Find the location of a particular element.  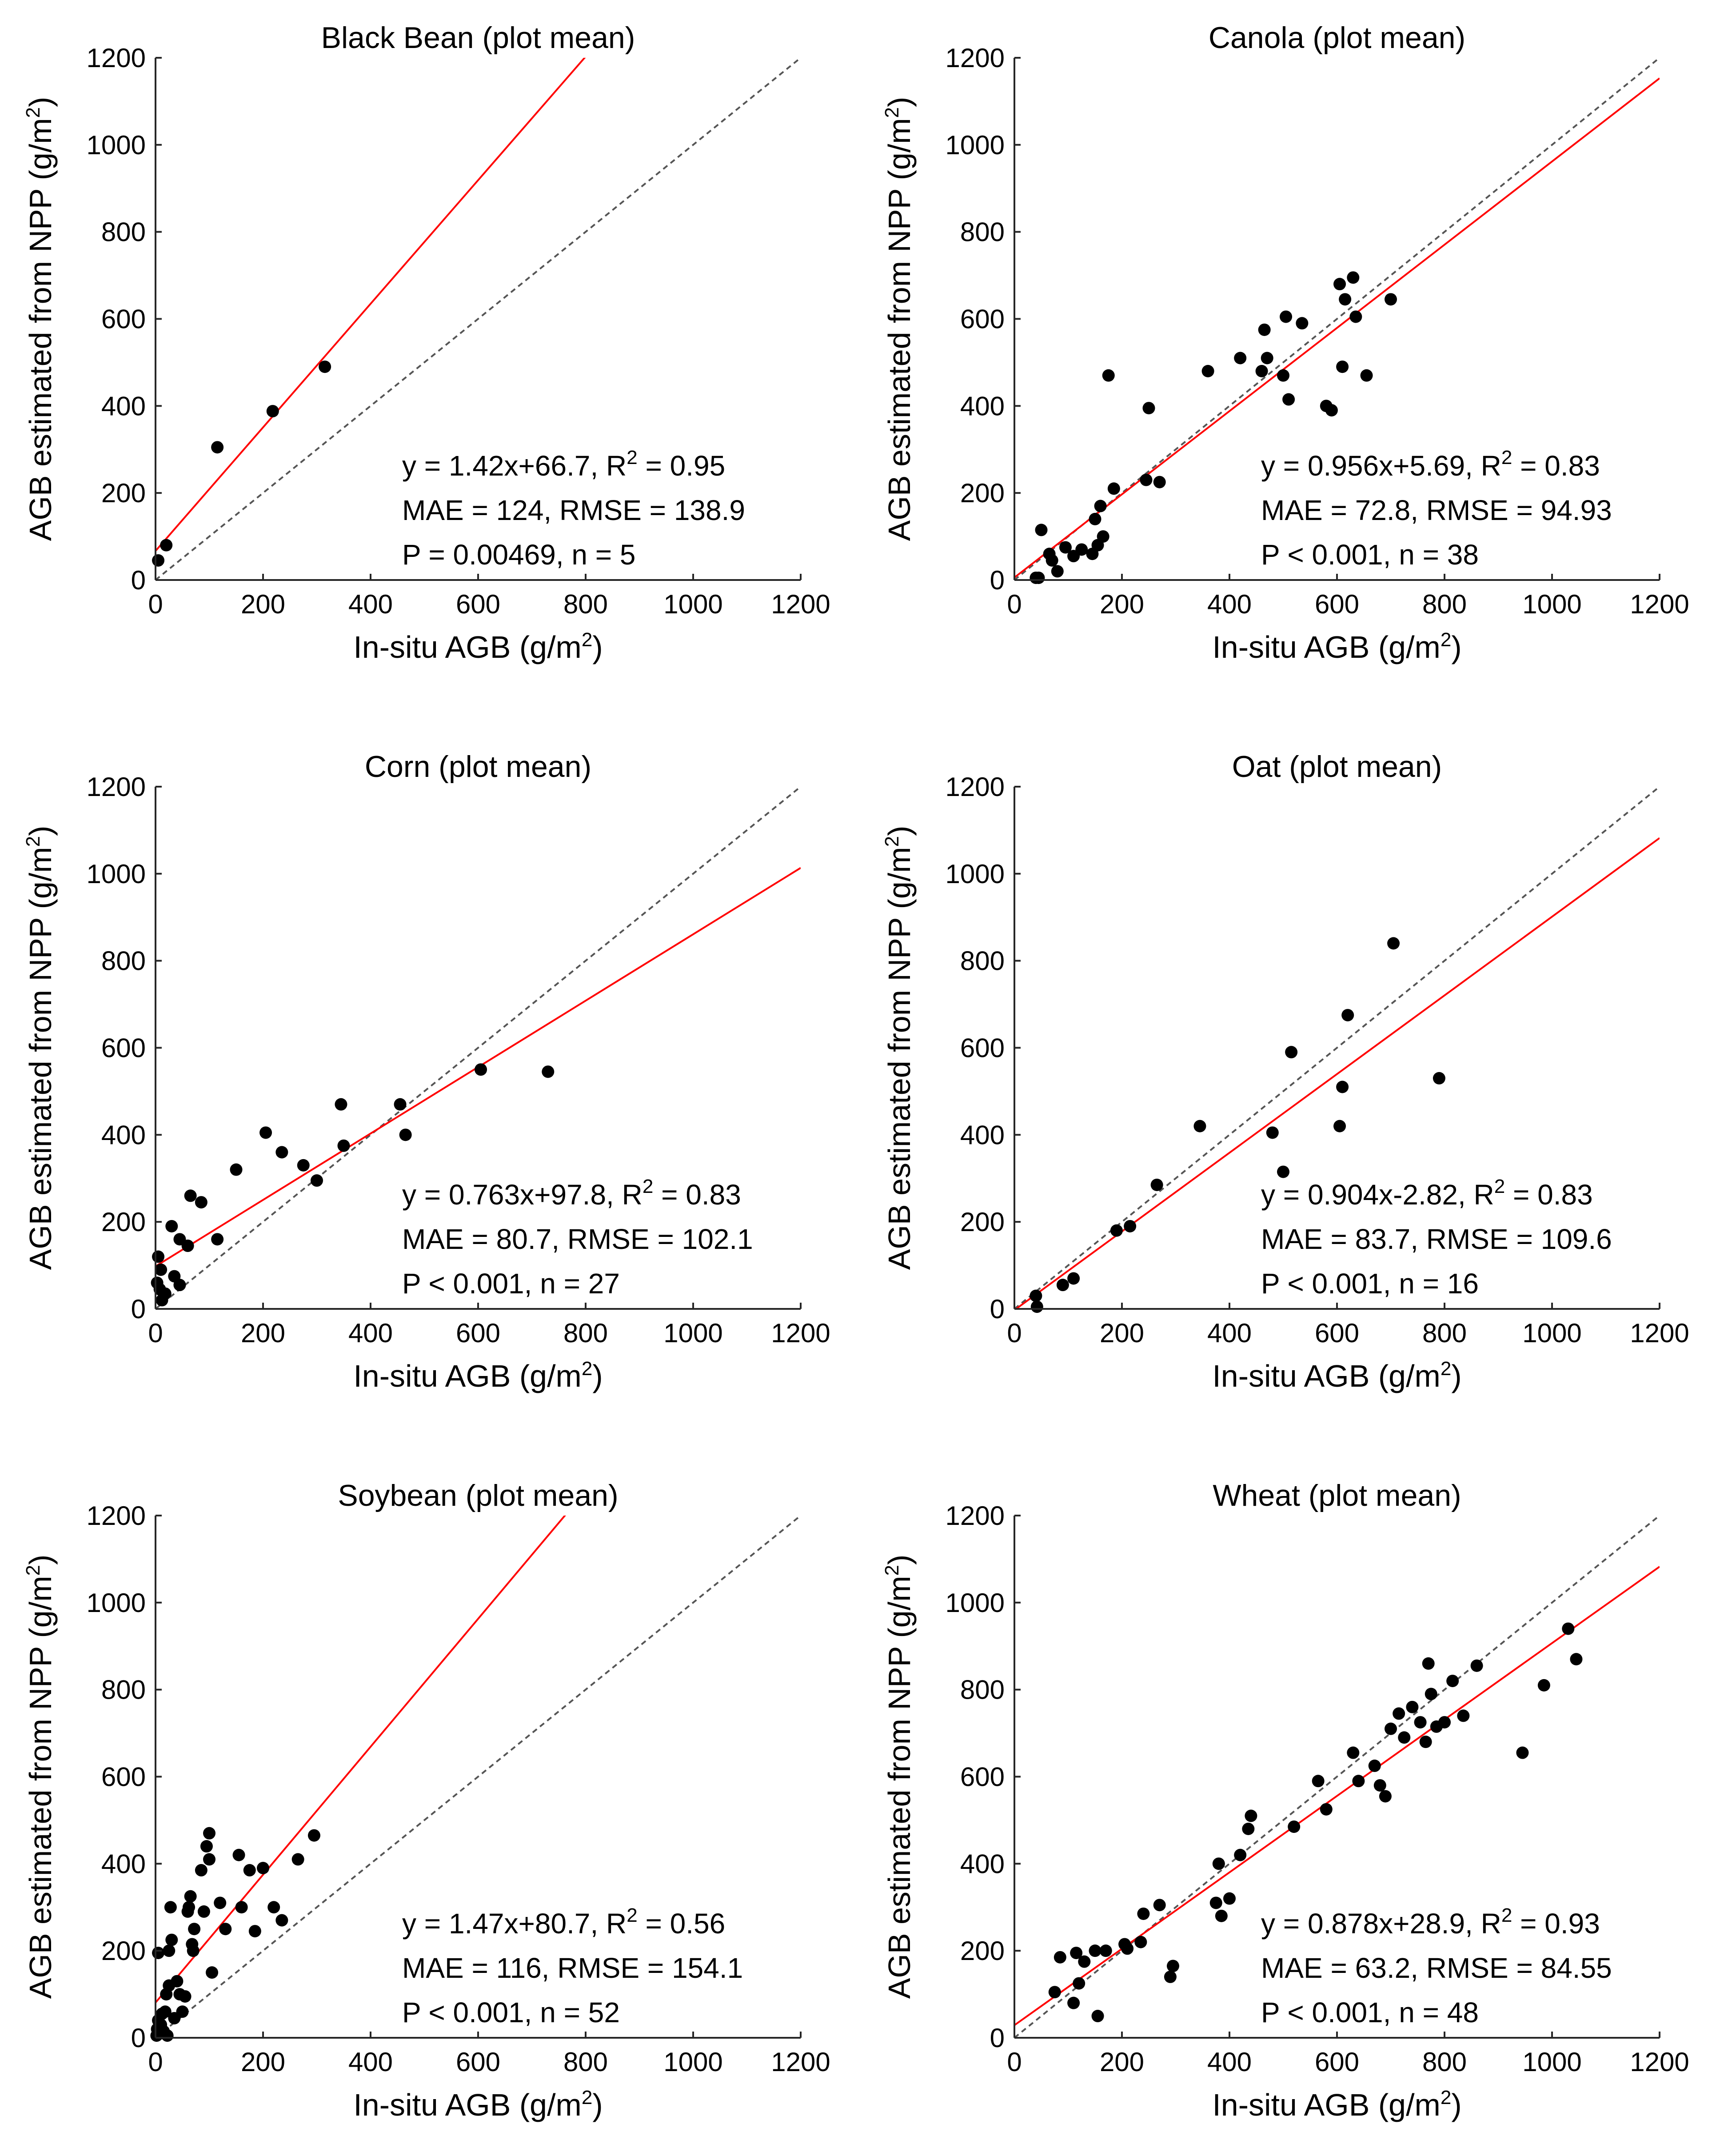

stat-equation: y = 0.763x+97.8, R2 = 0.83 is located at coordinates (571, 1193).